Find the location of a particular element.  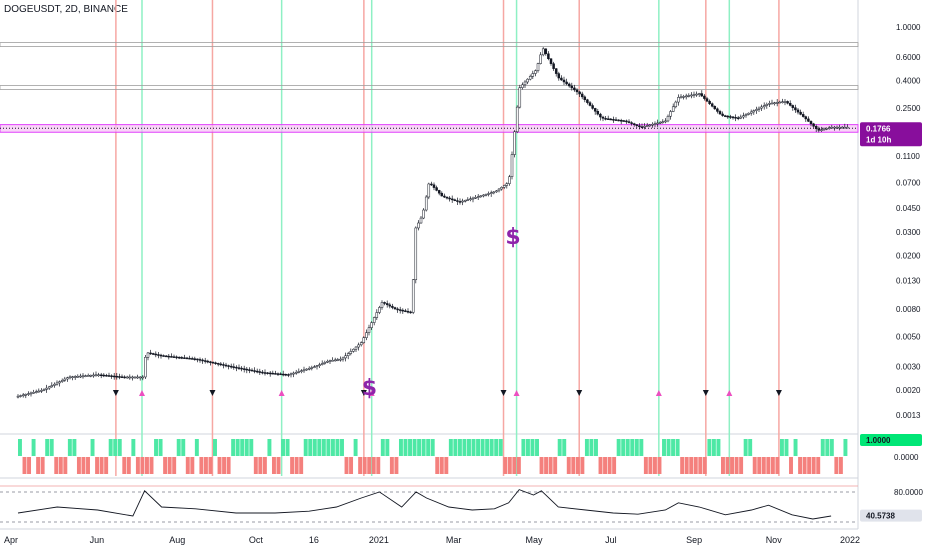

x-tick-label: 2022 is located at coordinates (850, 540).